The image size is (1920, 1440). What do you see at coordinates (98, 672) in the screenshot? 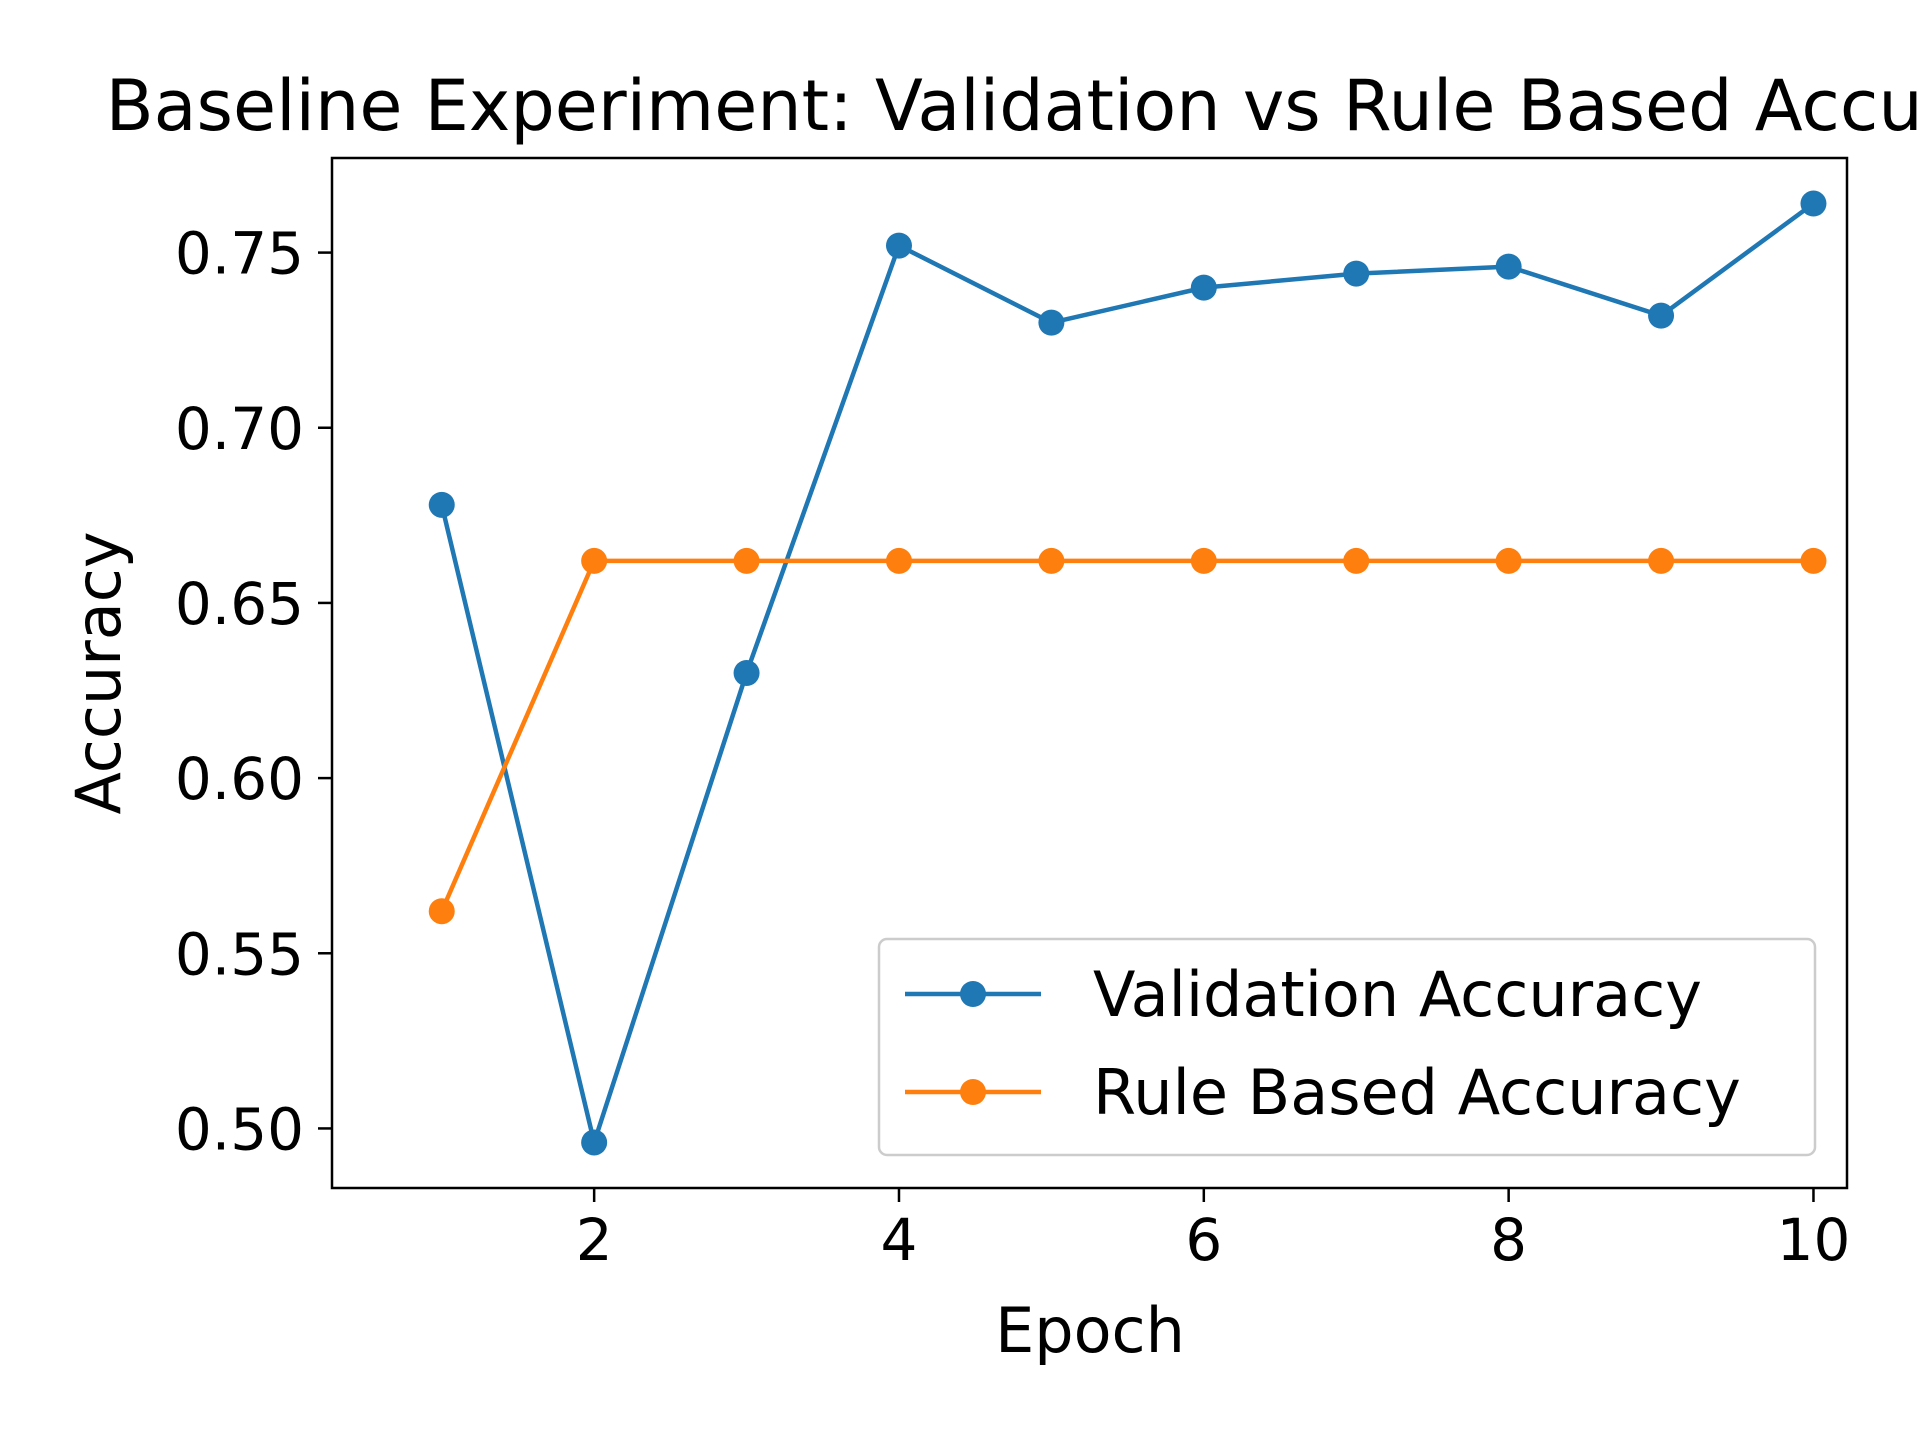
I see `y-axis-label: Accuracy` at bounding box center [98, 672].